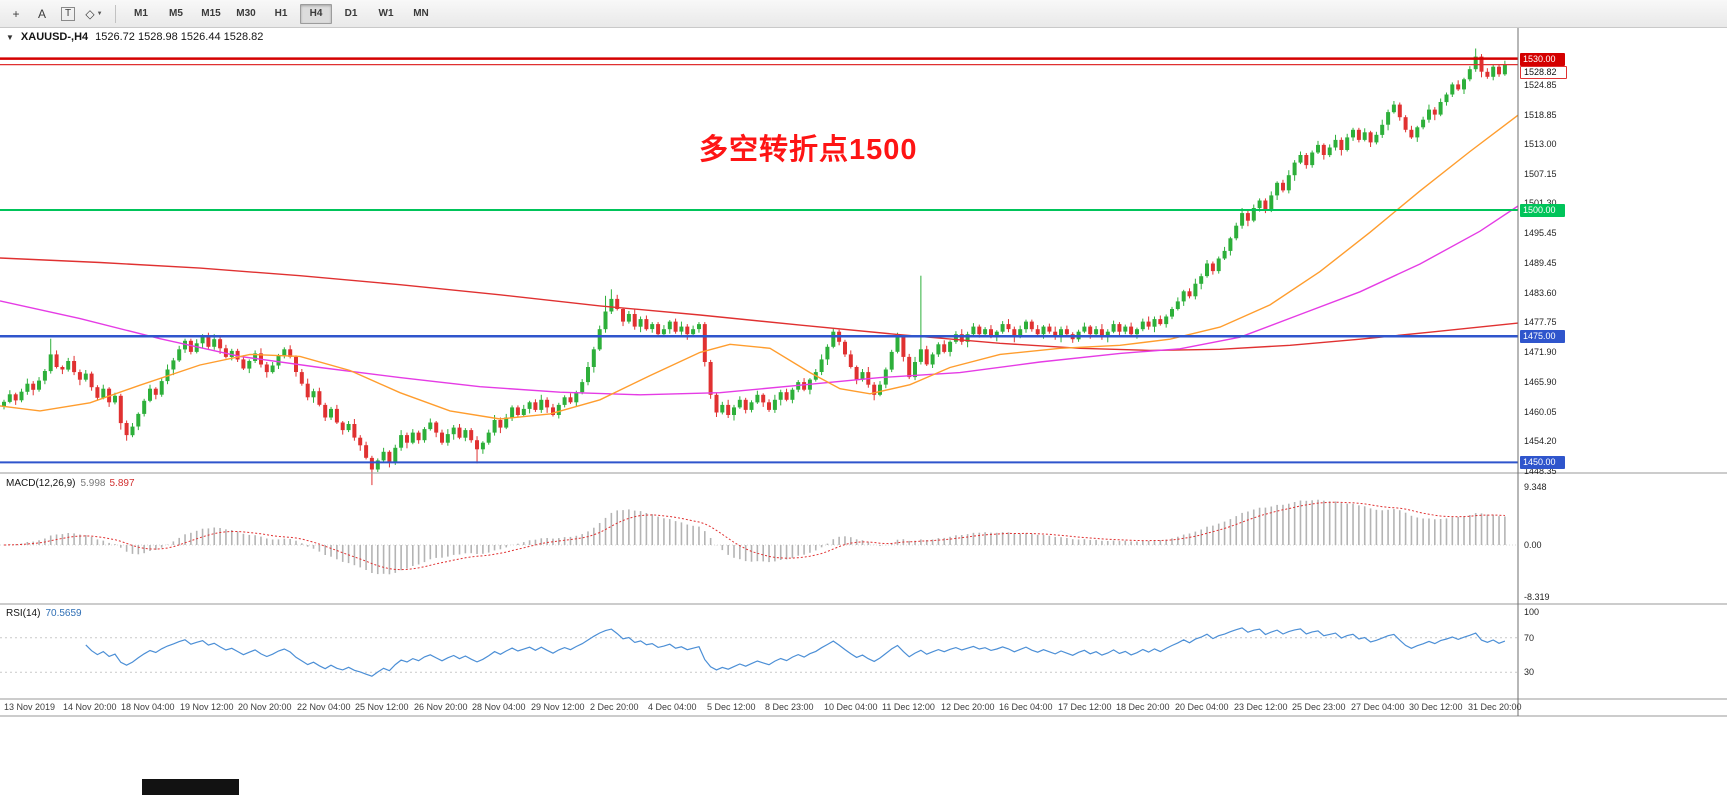 Image resolution: width=1727 pixels, height=795 pixels. I want to click on timeframe-button-m15: M15, so click(211, 13).